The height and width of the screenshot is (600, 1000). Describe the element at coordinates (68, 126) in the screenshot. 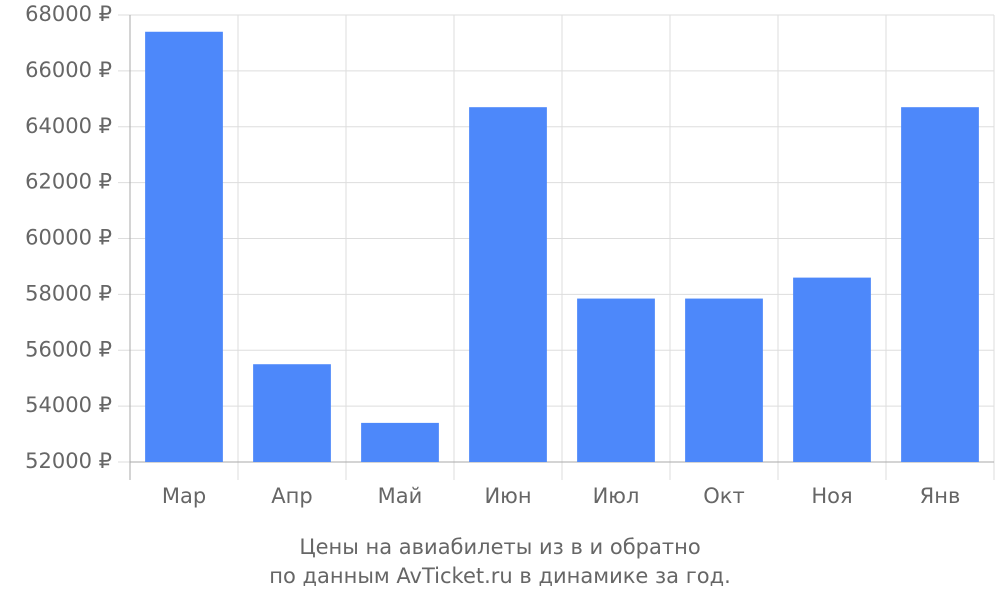

I see `y-tick-label: 64000 ₽` at that location.